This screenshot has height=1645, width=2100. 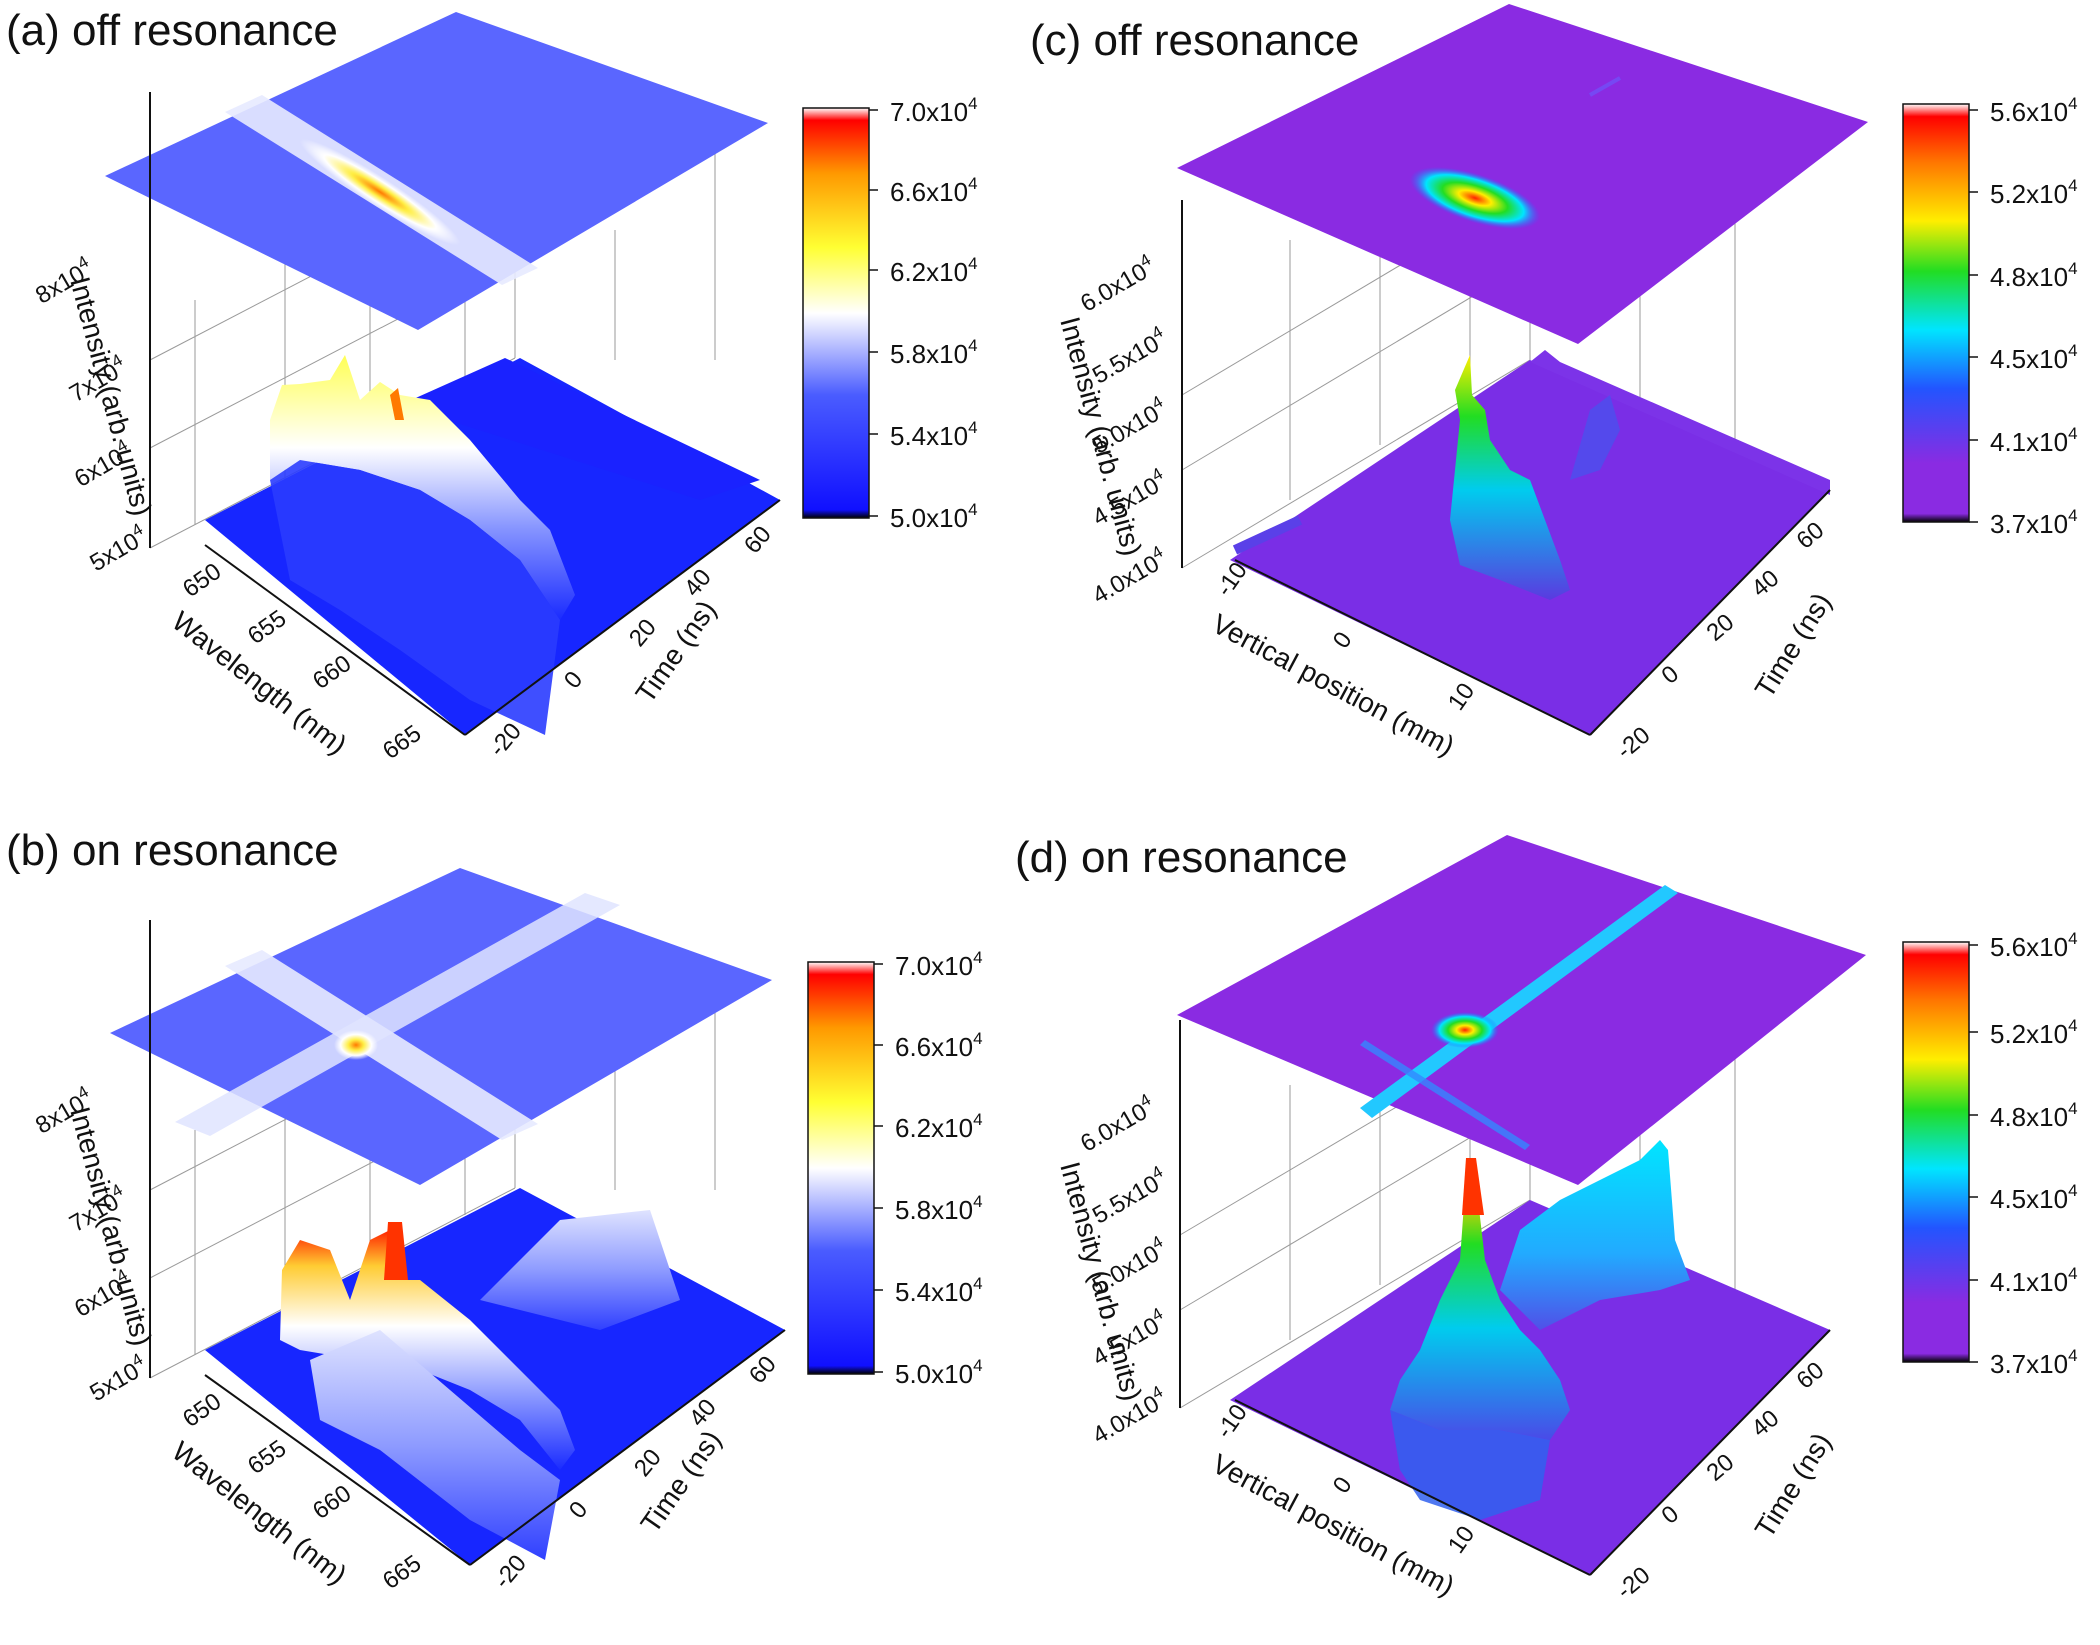 I want to click on panel-d-surface-ridge-wall, so click(x=1595, y=1235).